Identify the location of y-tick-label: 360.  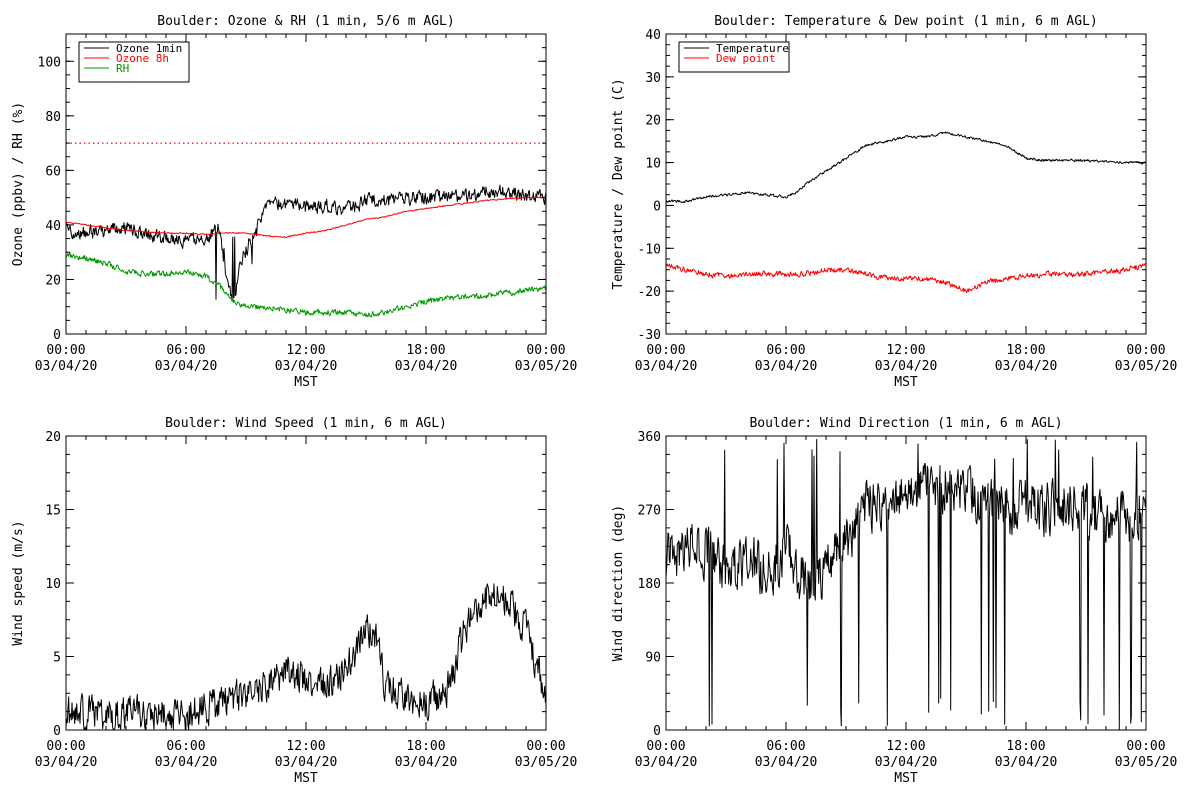
(649, 437).